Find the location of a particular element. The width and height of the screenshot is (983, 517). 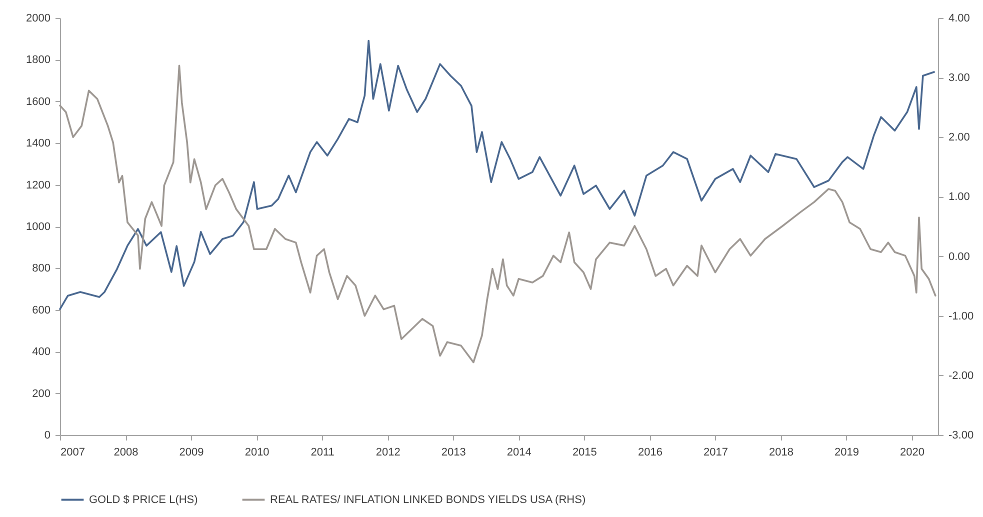

legend-label: REAL RATES/ INFLATION LINKED BONDS YIELDS USA (RHS) is located at coordinates (428, 500).